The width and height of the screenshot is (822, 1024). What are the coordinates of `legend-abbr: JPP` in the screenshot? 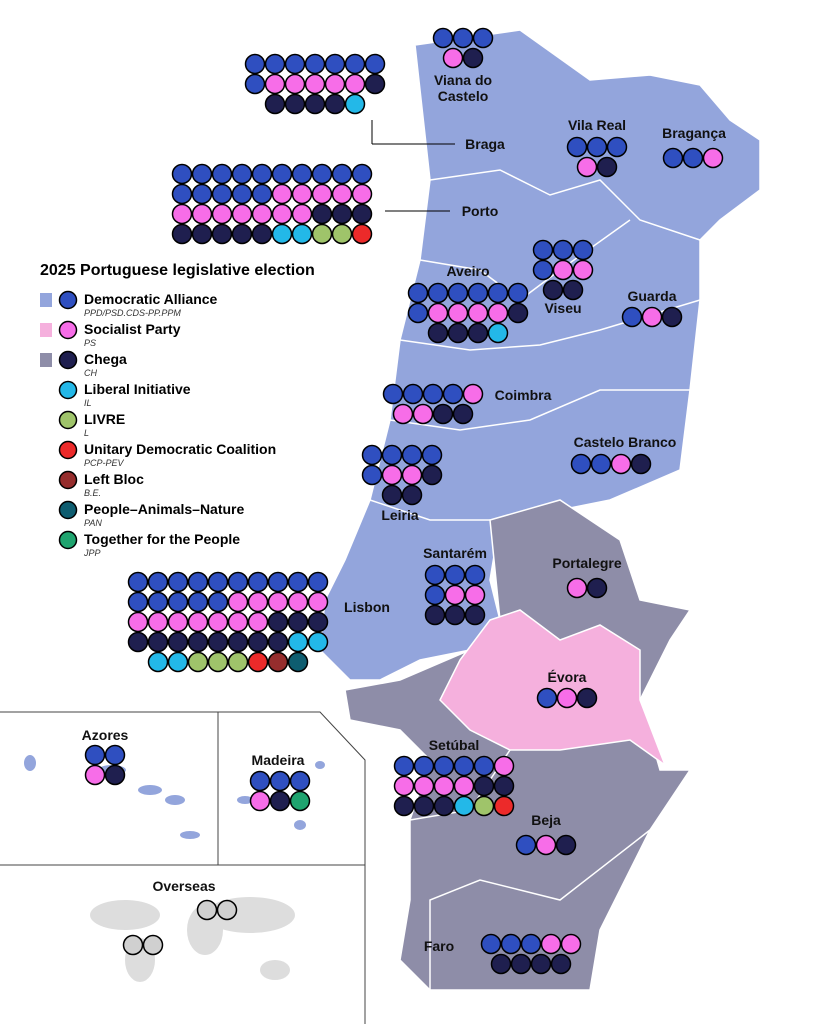 It's located at (92, 553).